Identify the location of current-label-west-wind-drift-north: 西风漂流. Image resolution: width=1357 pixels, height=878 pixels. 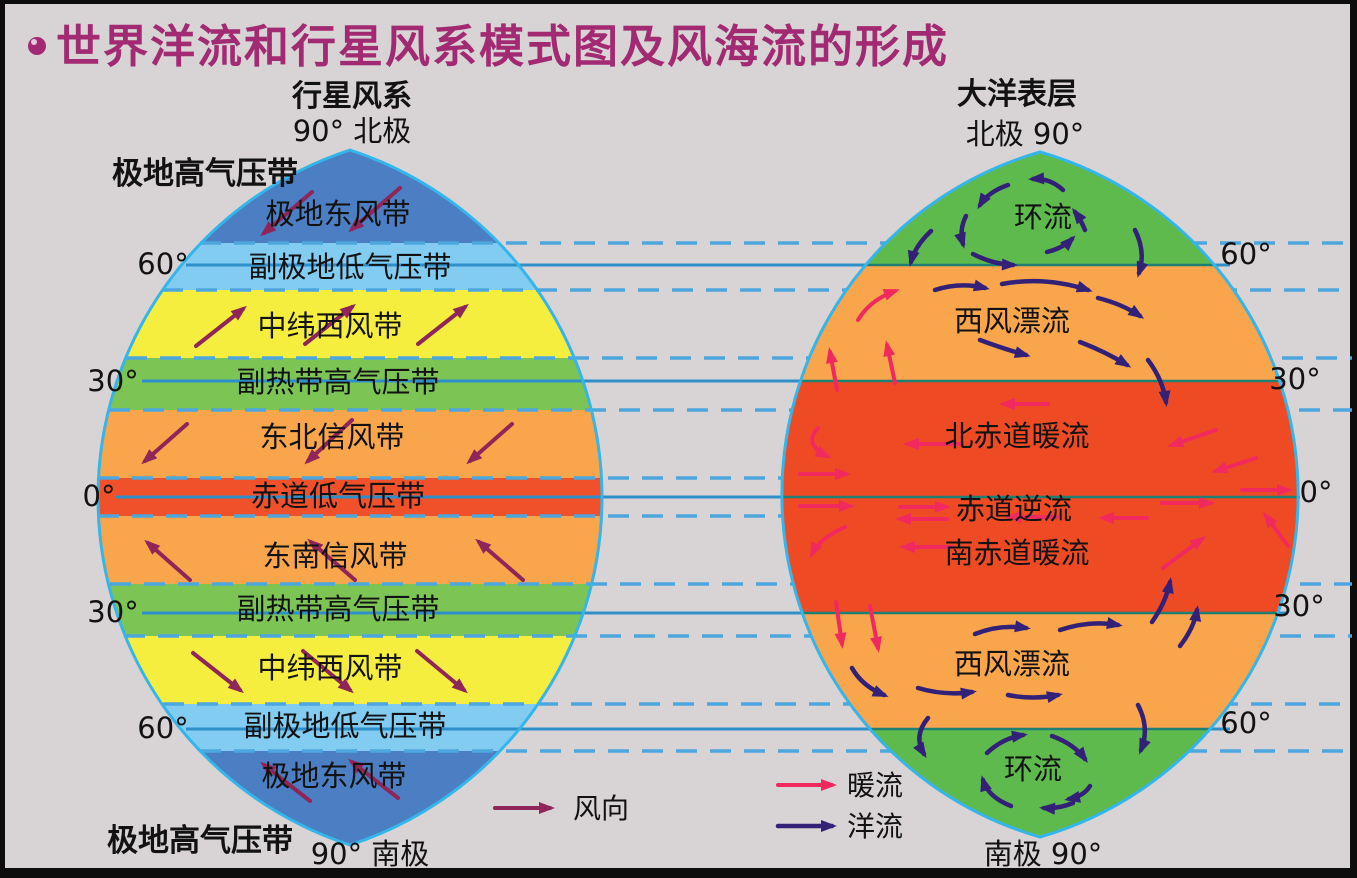
(1012, 321).